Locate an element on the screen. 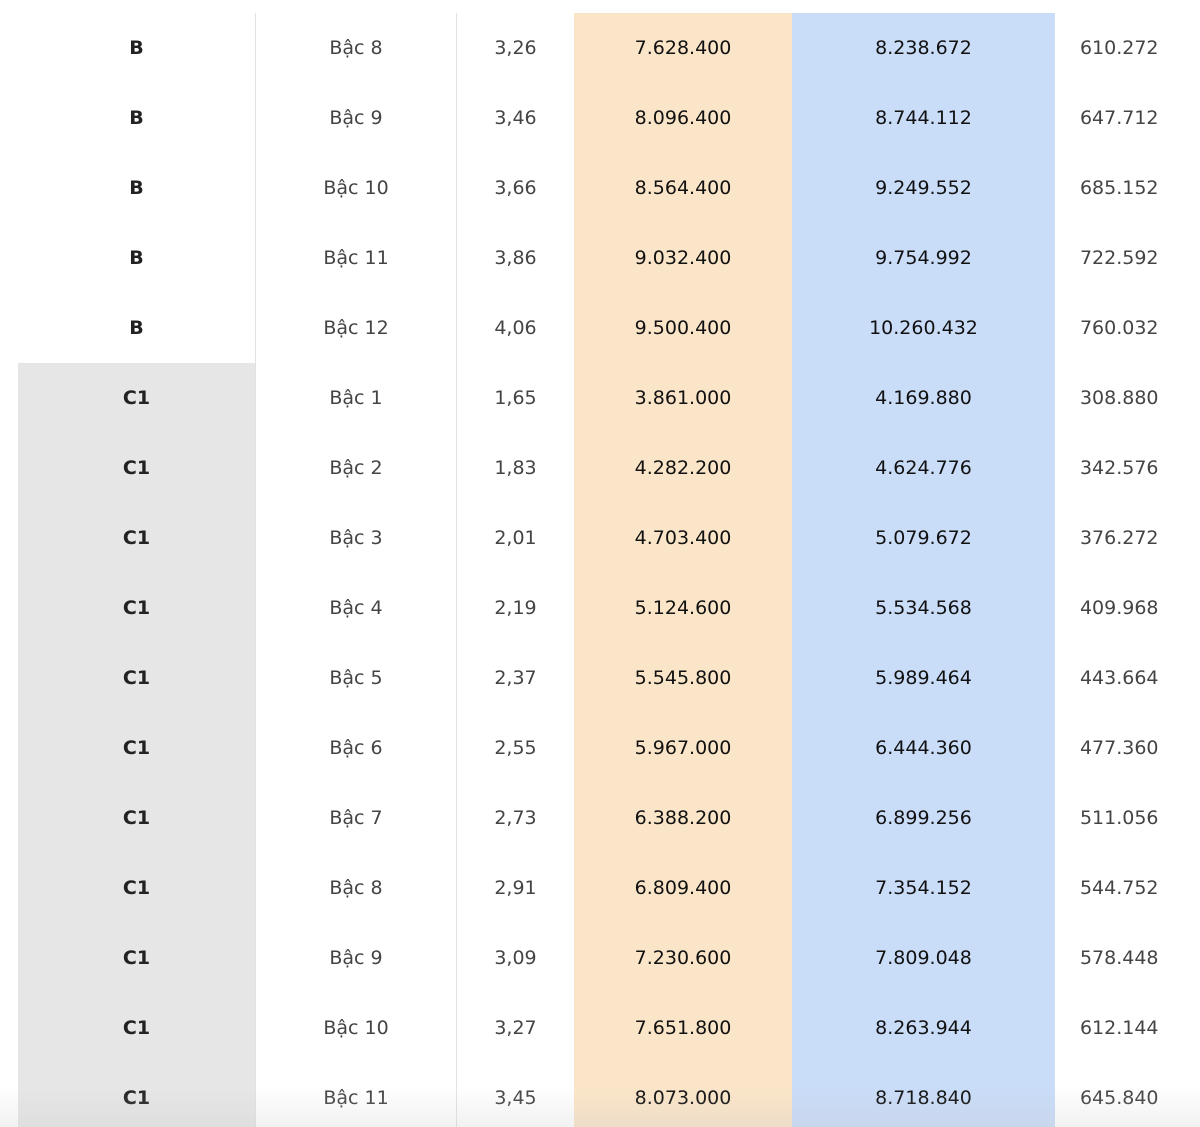 Image resolution: width=1200 pixels, height=1127 pixels. salary-old-cell: 5.967.000 is located at coordinates (683, 748).